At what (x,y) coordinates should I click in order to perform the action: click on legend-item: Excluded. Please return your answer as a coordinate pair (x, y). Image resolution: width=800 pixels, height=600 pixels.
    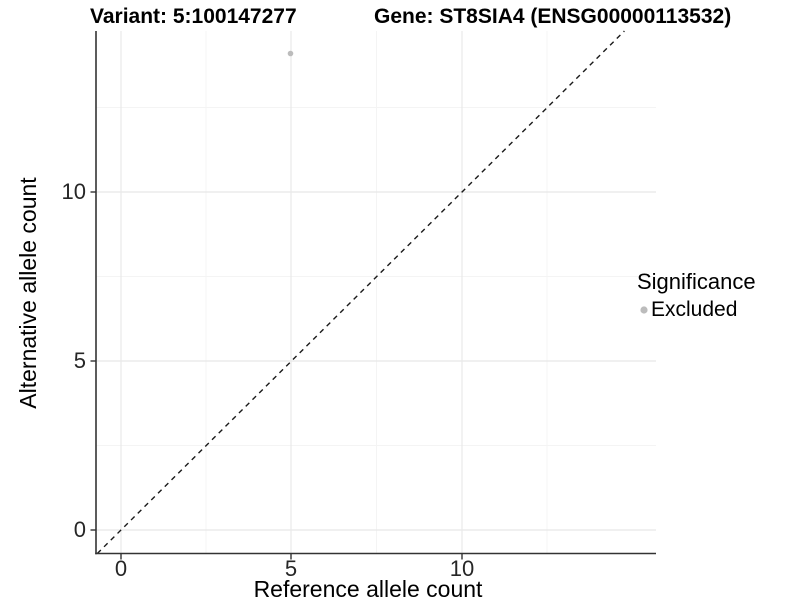
    Looking at the image, I should click on (696, 310).